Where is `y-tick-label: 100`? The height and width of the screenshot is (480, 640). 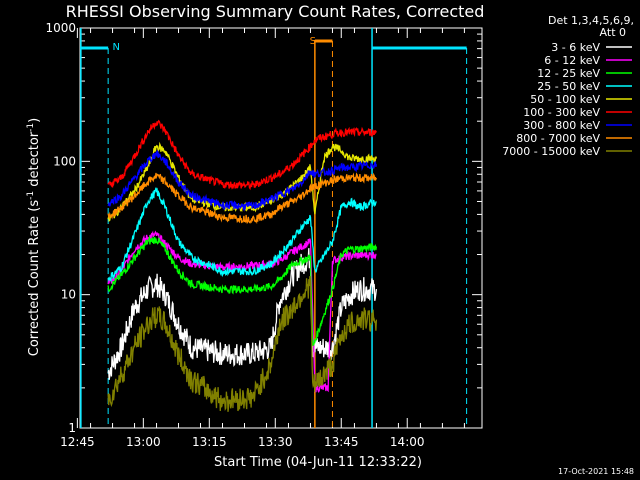 y-tick-label: 100 is located at coordinates (64, 161).